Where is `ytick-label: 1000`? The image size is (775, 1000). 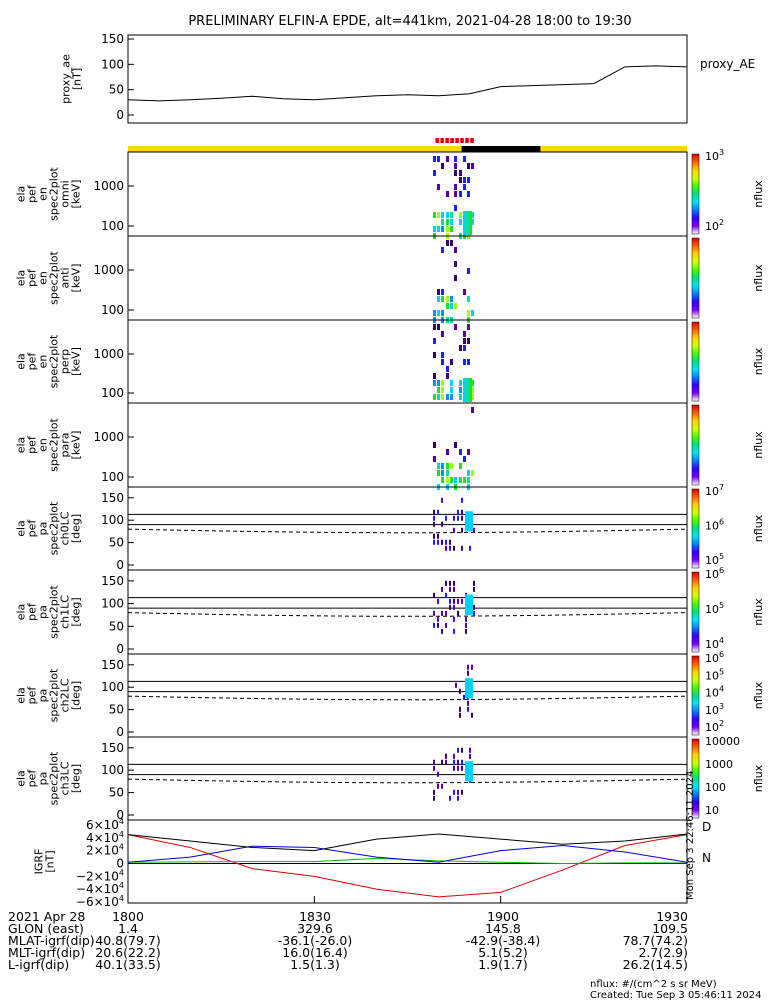
ytick-label: 1000 is located at coordinates (108, 354).